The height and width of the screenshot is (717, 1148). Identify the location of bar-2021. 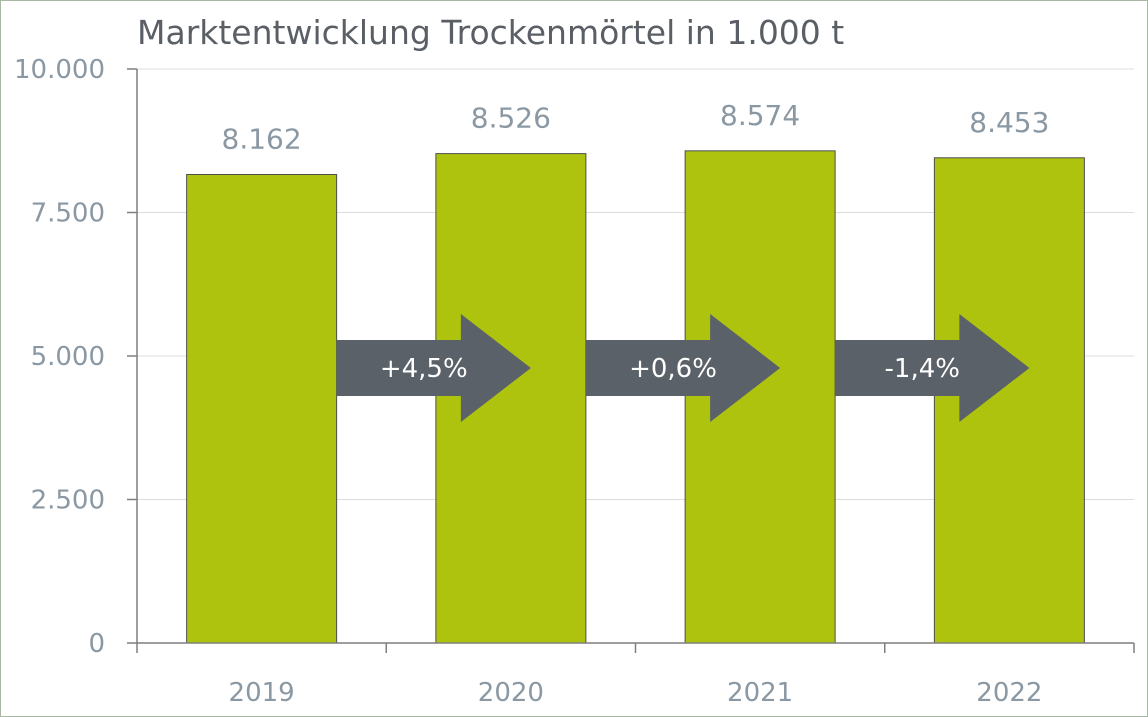
(760, 397).